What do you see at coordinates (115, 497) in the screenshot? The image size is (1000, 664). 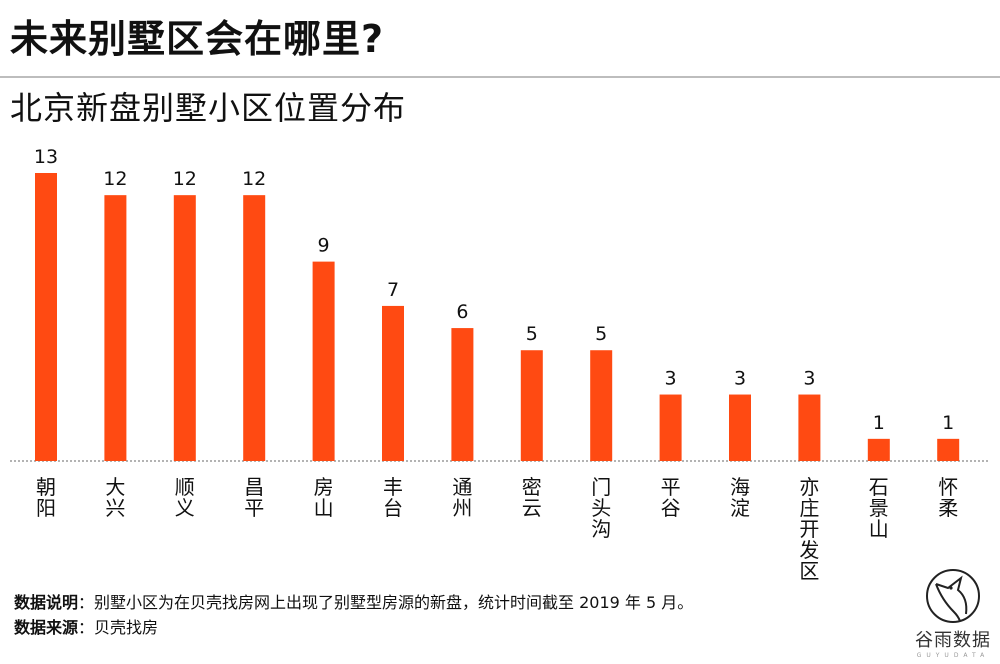 I see `category-label-1: 大兴` at bounding box center [115, 497].